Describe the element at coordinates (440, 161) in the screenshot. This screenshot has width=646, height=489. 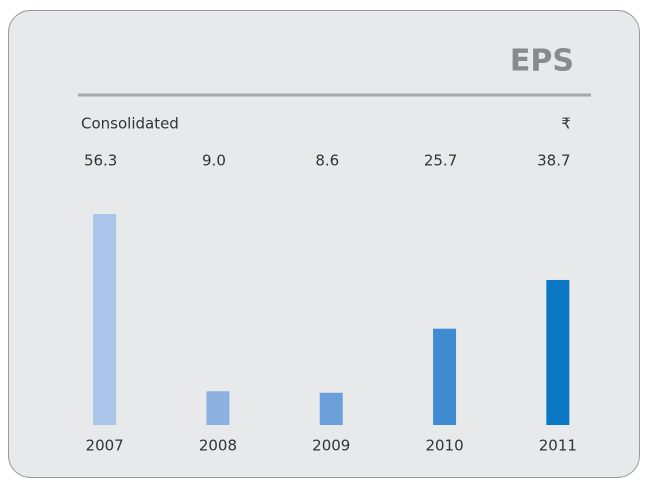
I see `value-label: 25.7` at that location.